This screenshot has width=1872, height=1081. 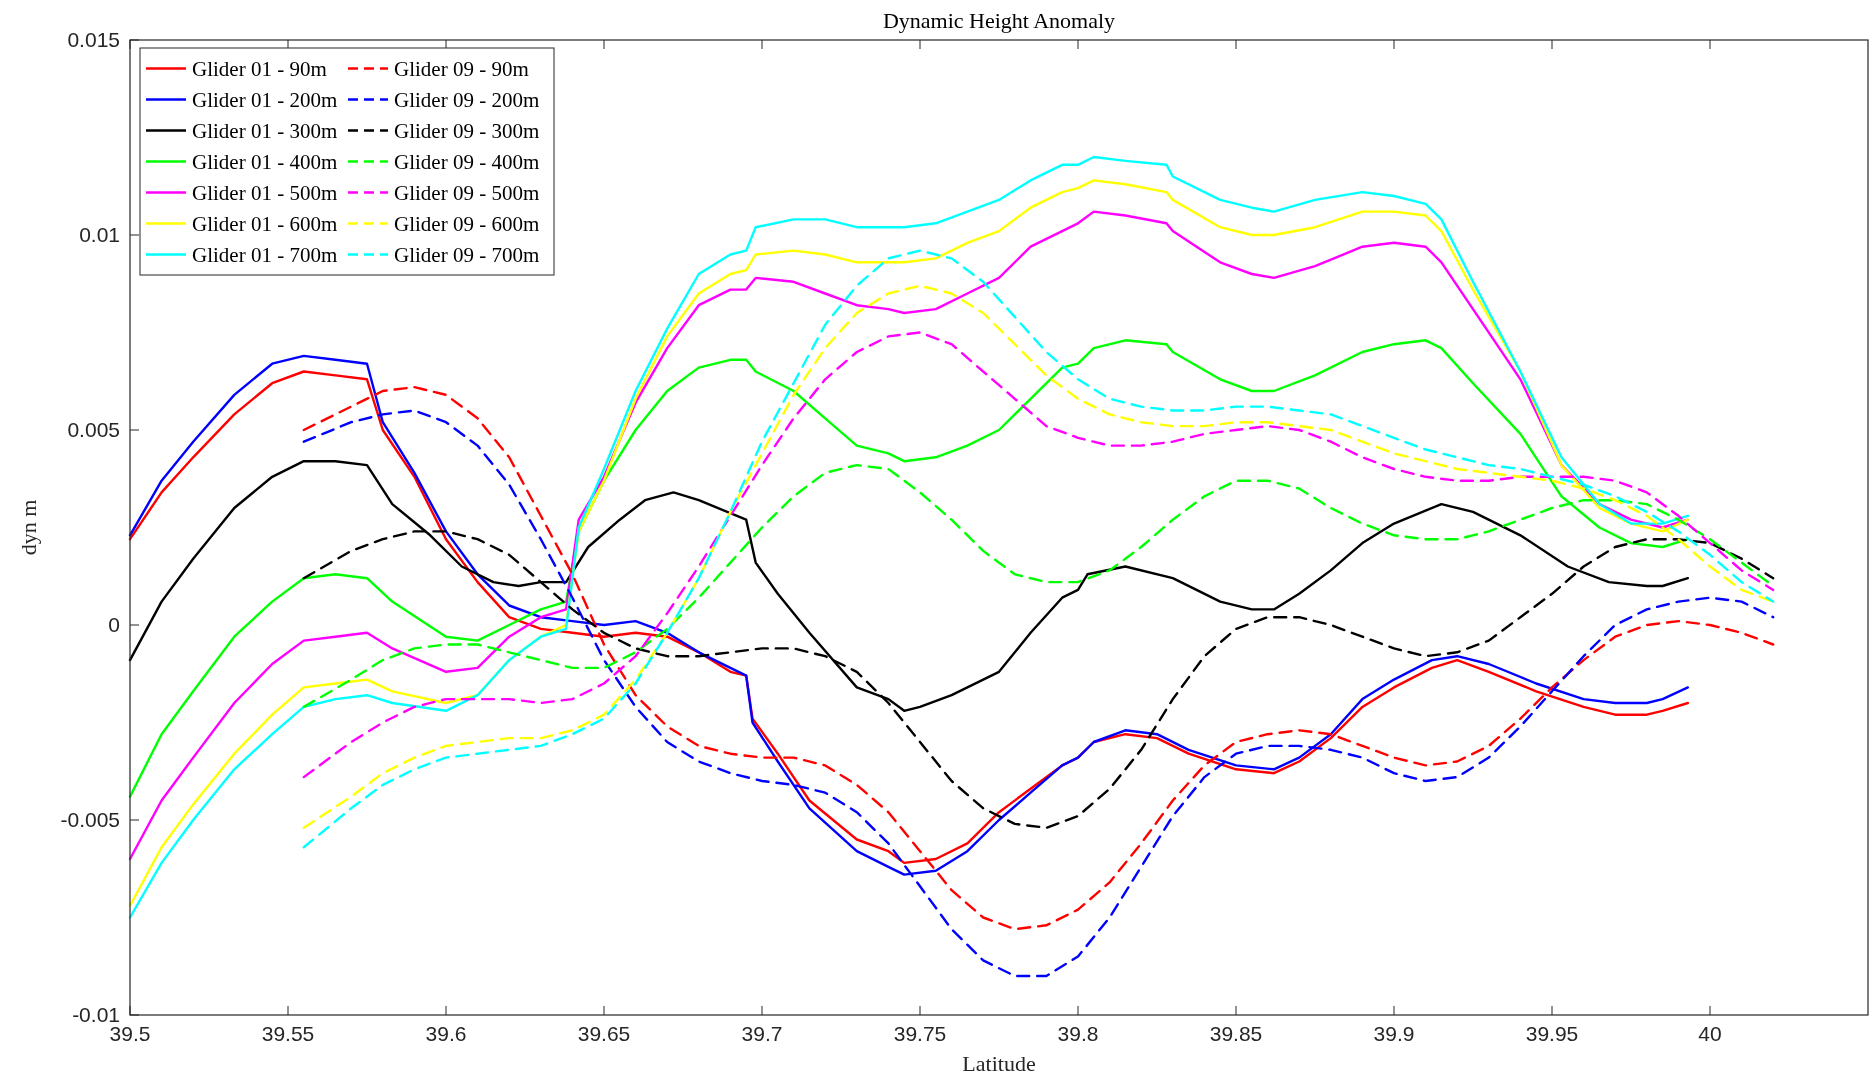 What do you see at coordinates (999, 1063) in the screenshot?
I see `x-axis-title: Latitude` at bounding box center [999, 1063].